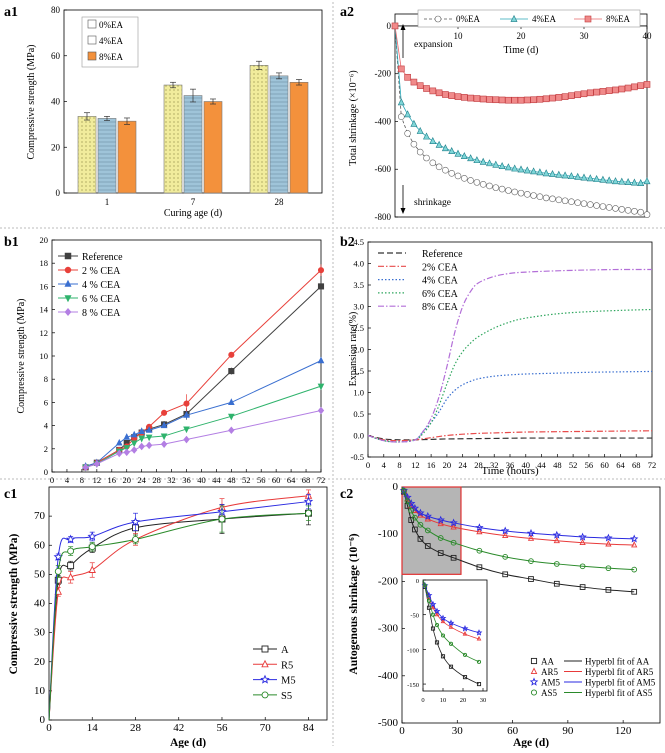 Image resolution: width=665 pixels, height=753 pixels. What do you see at coordinates (358, 307) in the screenshot?
I see `y-tick-label: 3.0` at bounding box center [358, 307].